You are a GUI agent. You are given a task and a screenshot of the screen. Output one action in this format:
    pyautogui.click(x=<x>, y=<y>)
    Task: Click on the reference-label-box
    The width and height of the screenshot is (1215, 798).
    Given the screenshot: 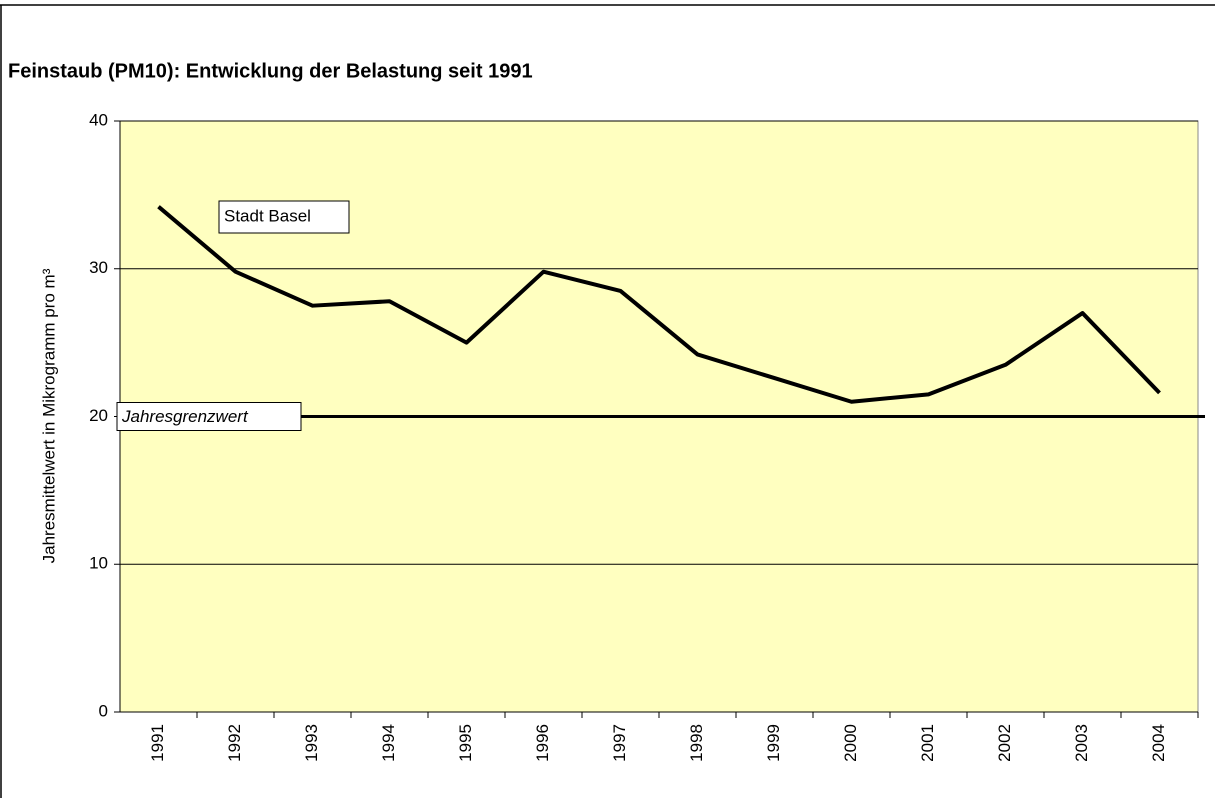 What is the action you would take?
    pyautogui.click(x=209, y=416)
    